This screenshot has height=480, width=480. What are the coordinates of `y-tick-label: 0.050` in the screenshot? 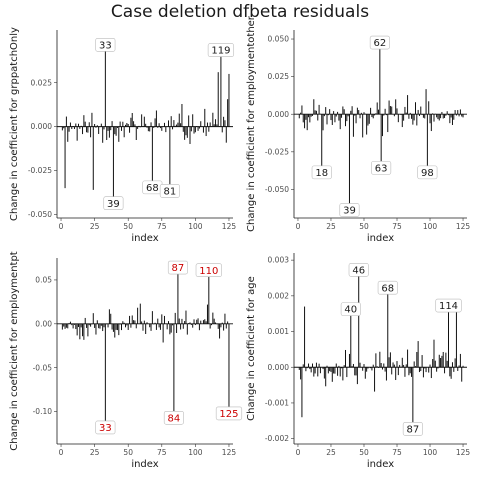 It's located at (279, 39).